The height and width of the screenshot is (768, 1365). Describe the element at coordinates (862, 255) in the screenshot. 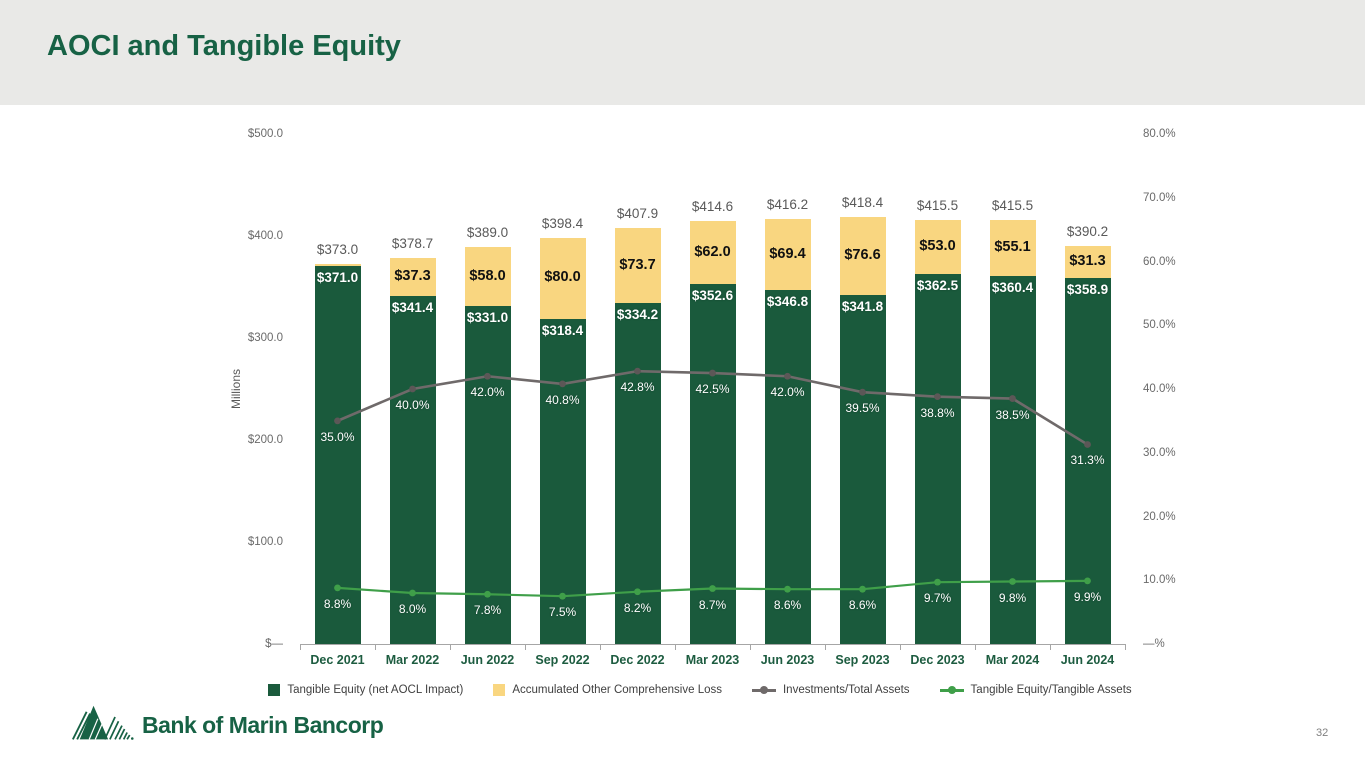

I see `bar-aocl-label: $76.6` at that location.